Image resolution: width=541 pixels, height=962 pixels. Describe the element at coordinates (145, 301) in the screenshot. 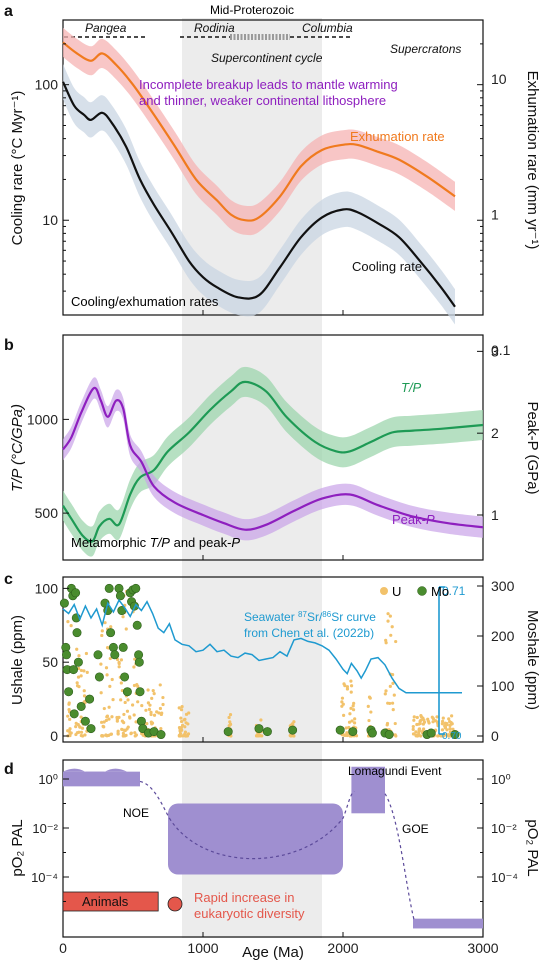

I see `panel-a-note: Cooling/exhumation rates` at that location.